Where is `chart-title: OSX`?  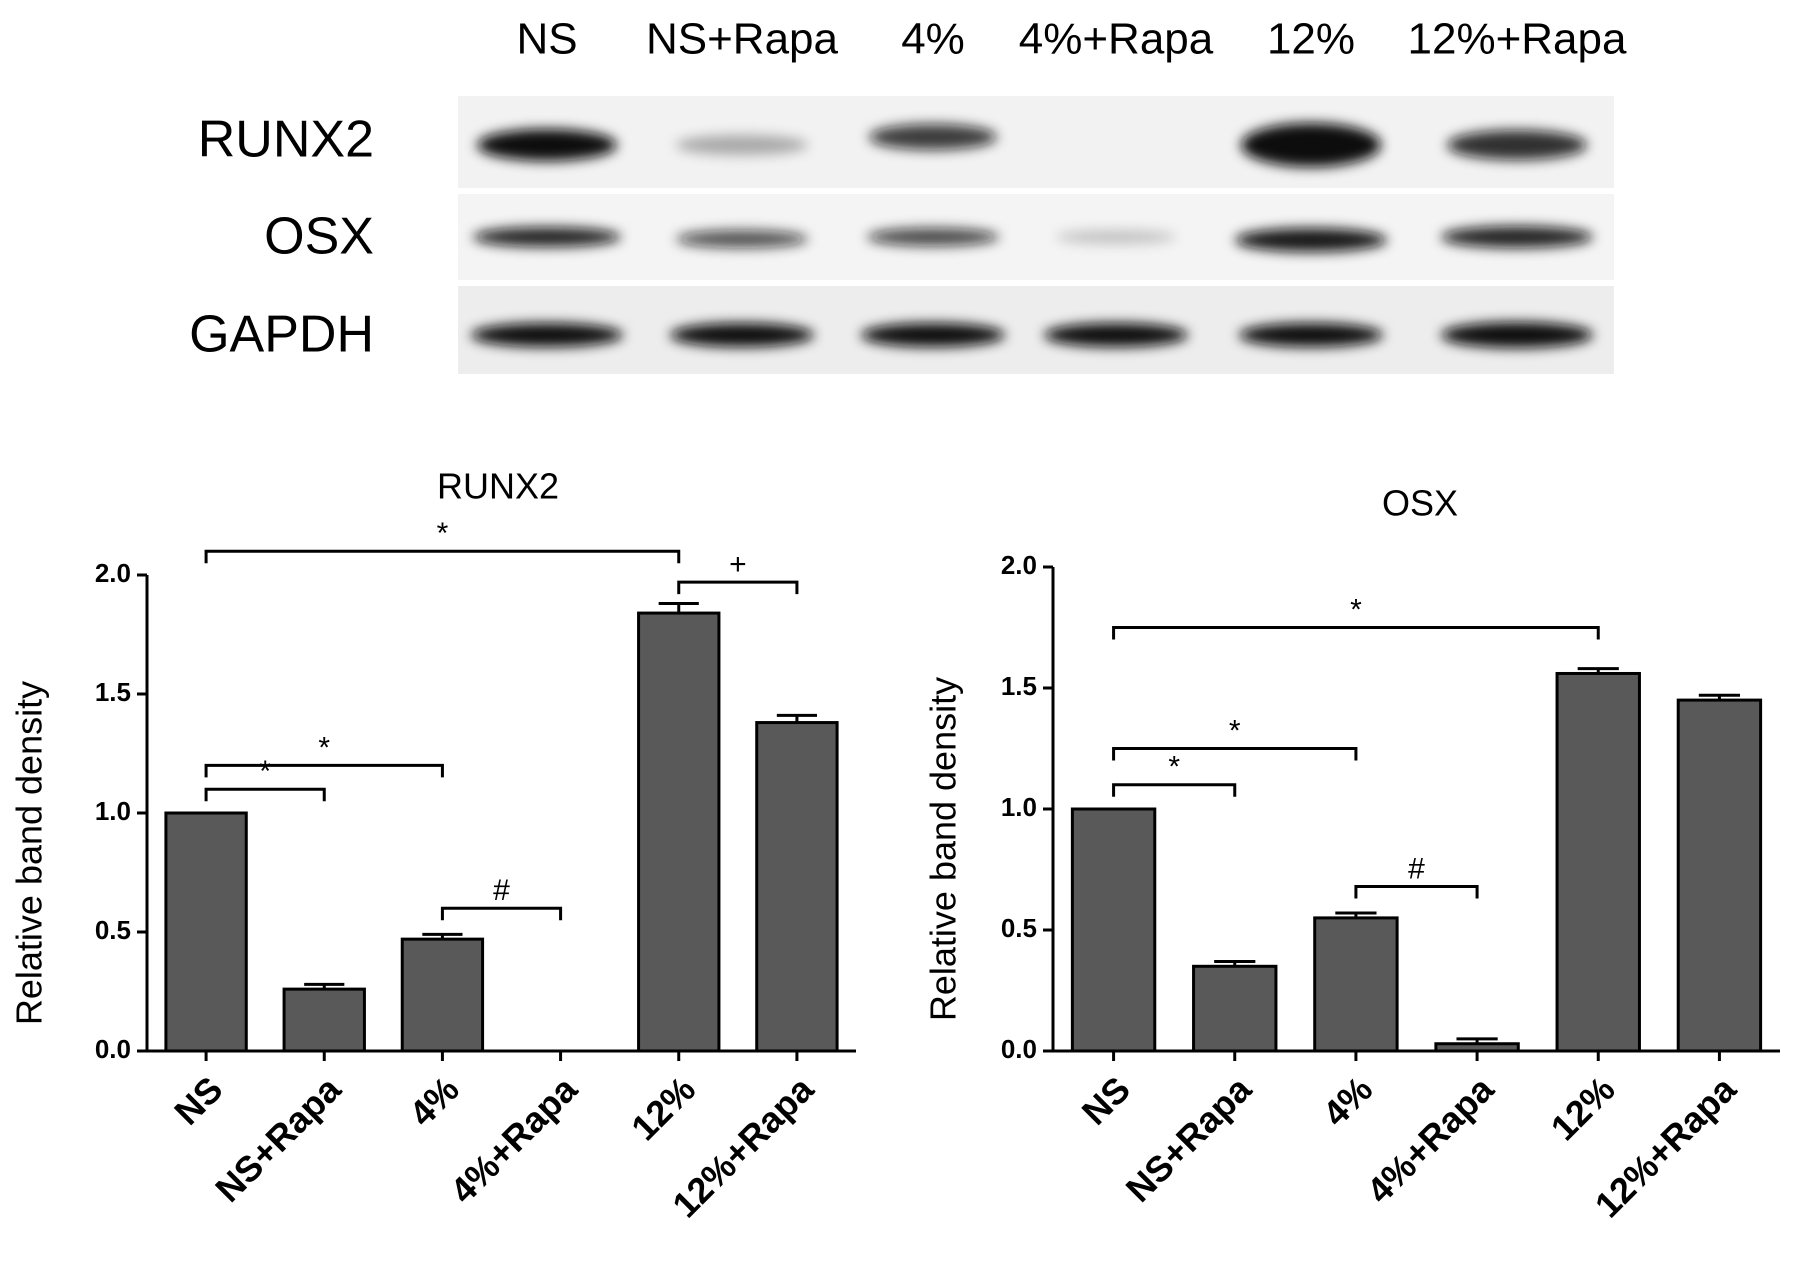
chart-title: OSX is located at coordinates (1420, 503).